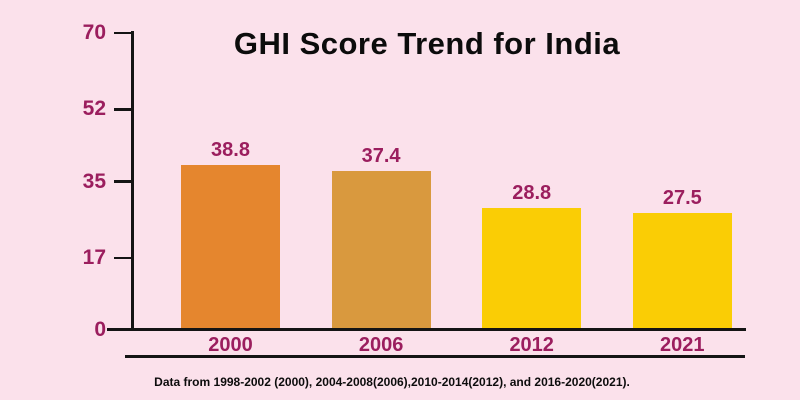 This screenshot has width=800, height=400. Describe the element at coordinates (94, 181) in the screenshot. I see `y-tick-label-35: 35` at that location.